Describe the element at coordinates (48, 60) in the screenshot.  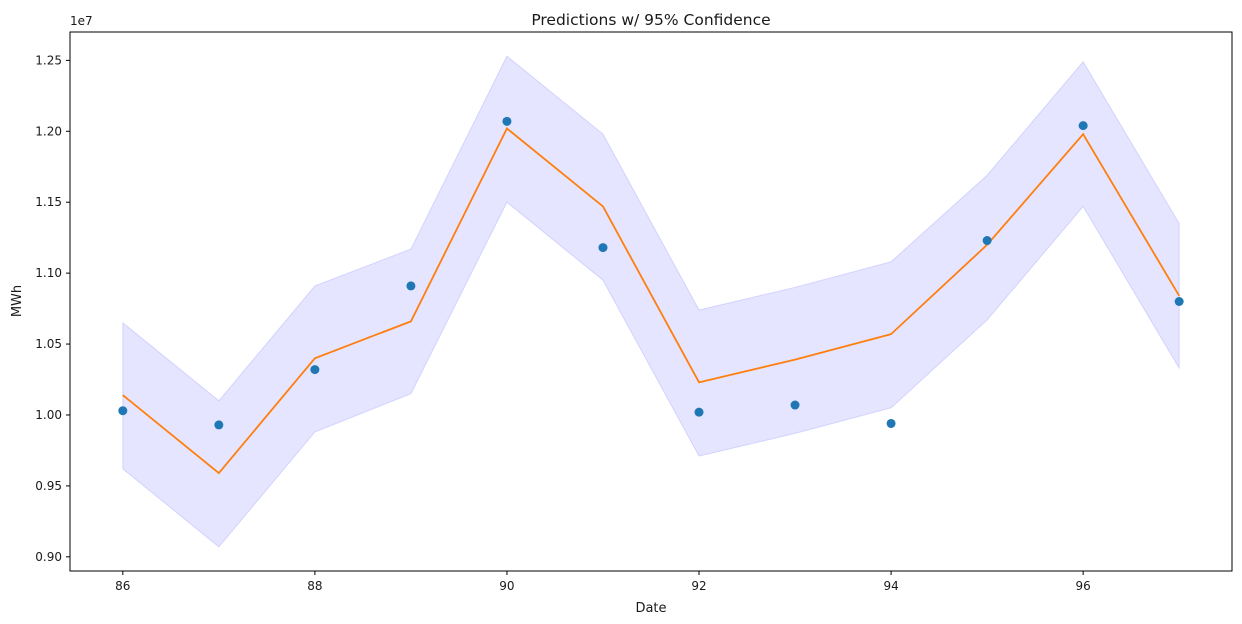
I see `y-tick-label: 1.25` at that location.